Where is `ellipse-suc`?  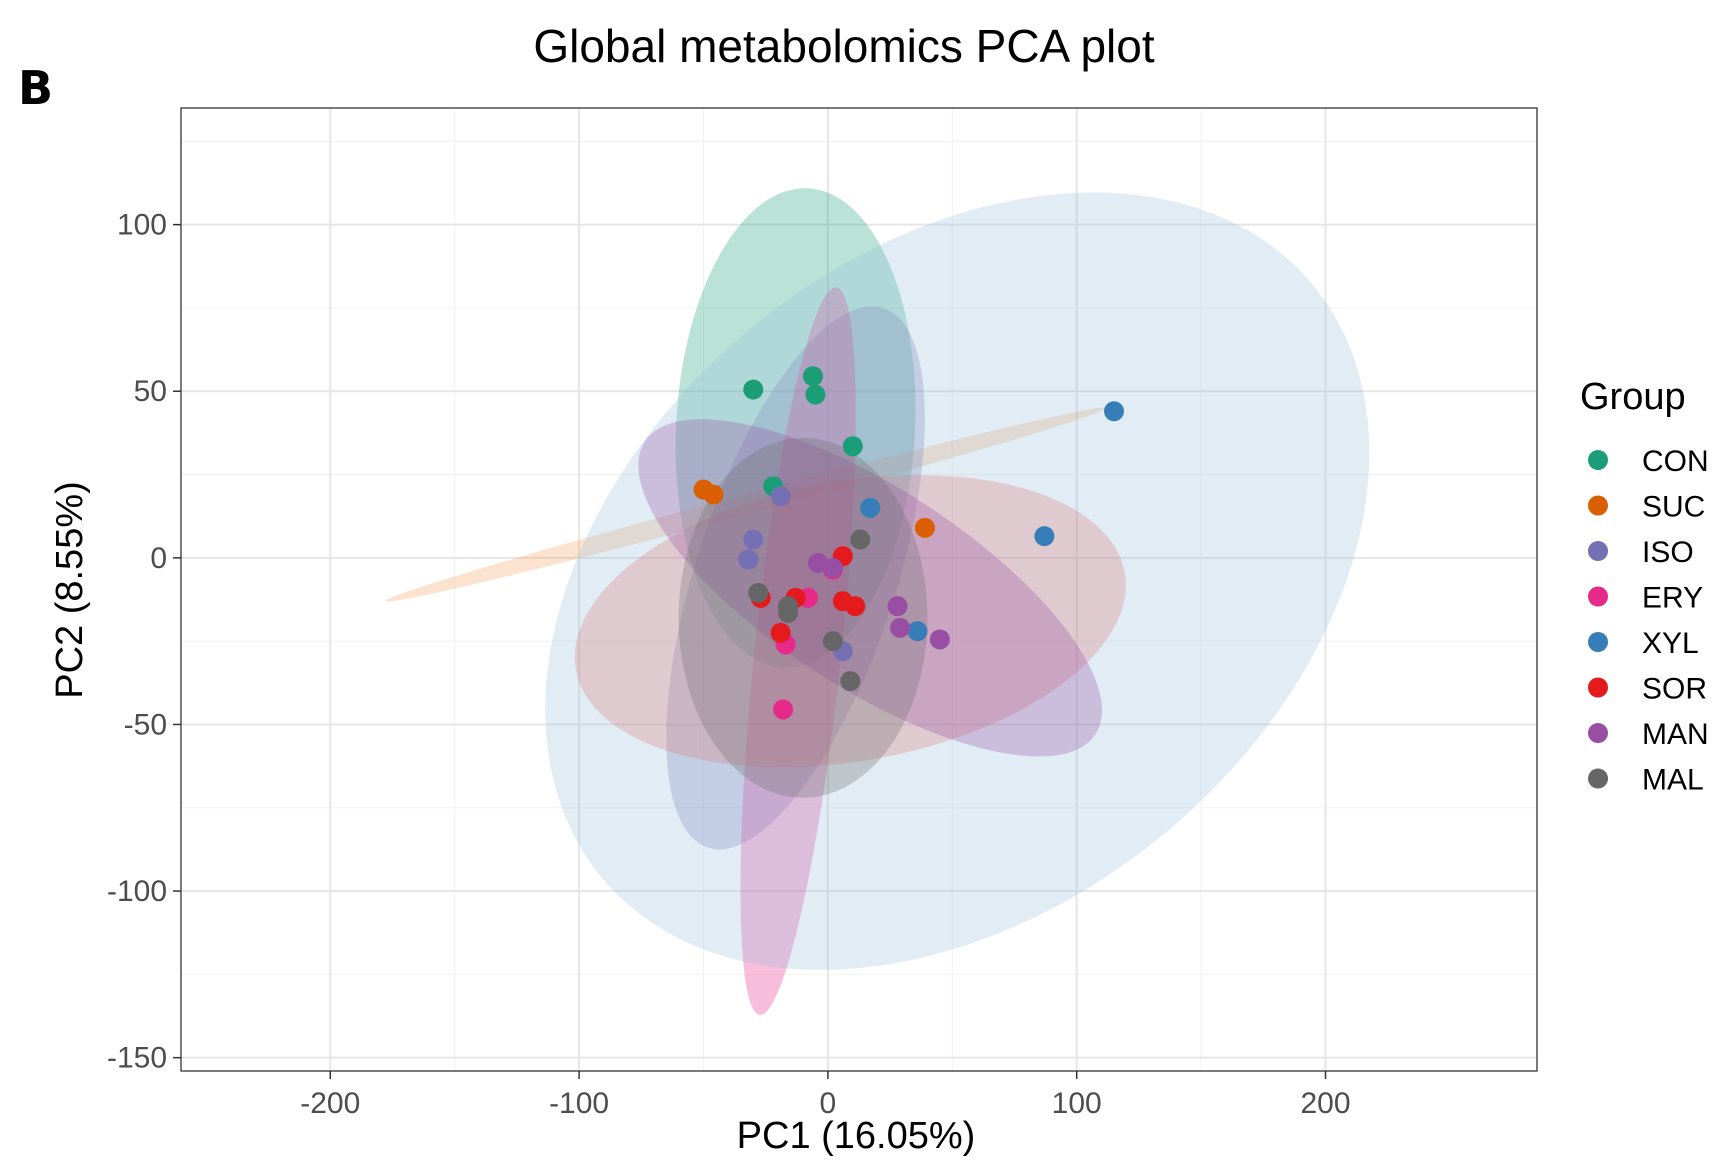
ellipse-suc is located at coordinates (746, 504).